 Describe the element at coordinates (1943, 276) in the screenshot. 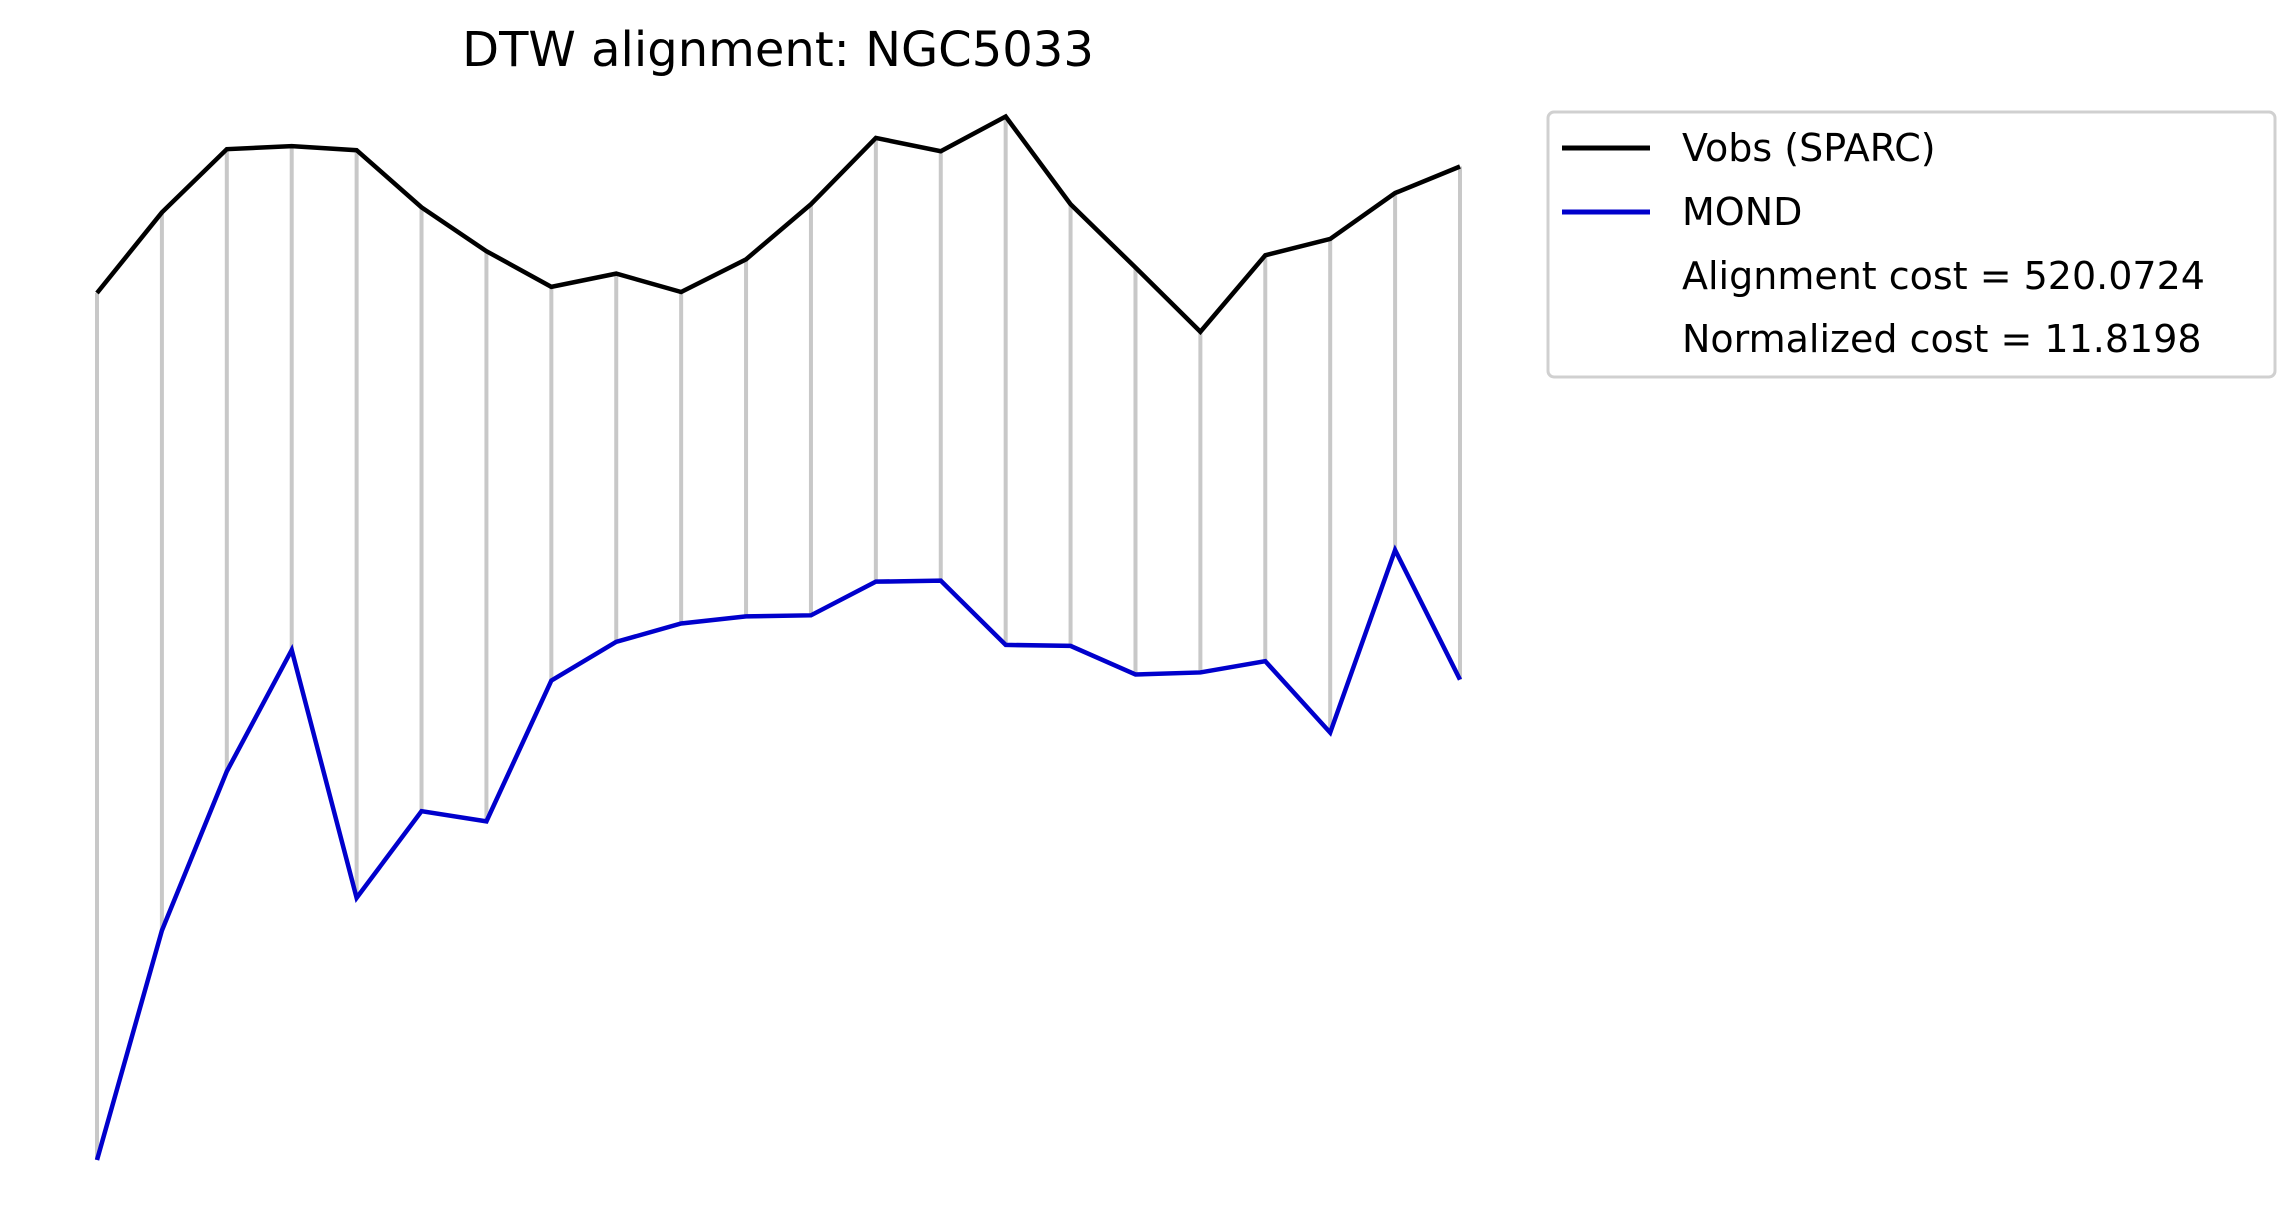

I see `legend-alignment-cost: Alignment cost = 520.0724` at that location.